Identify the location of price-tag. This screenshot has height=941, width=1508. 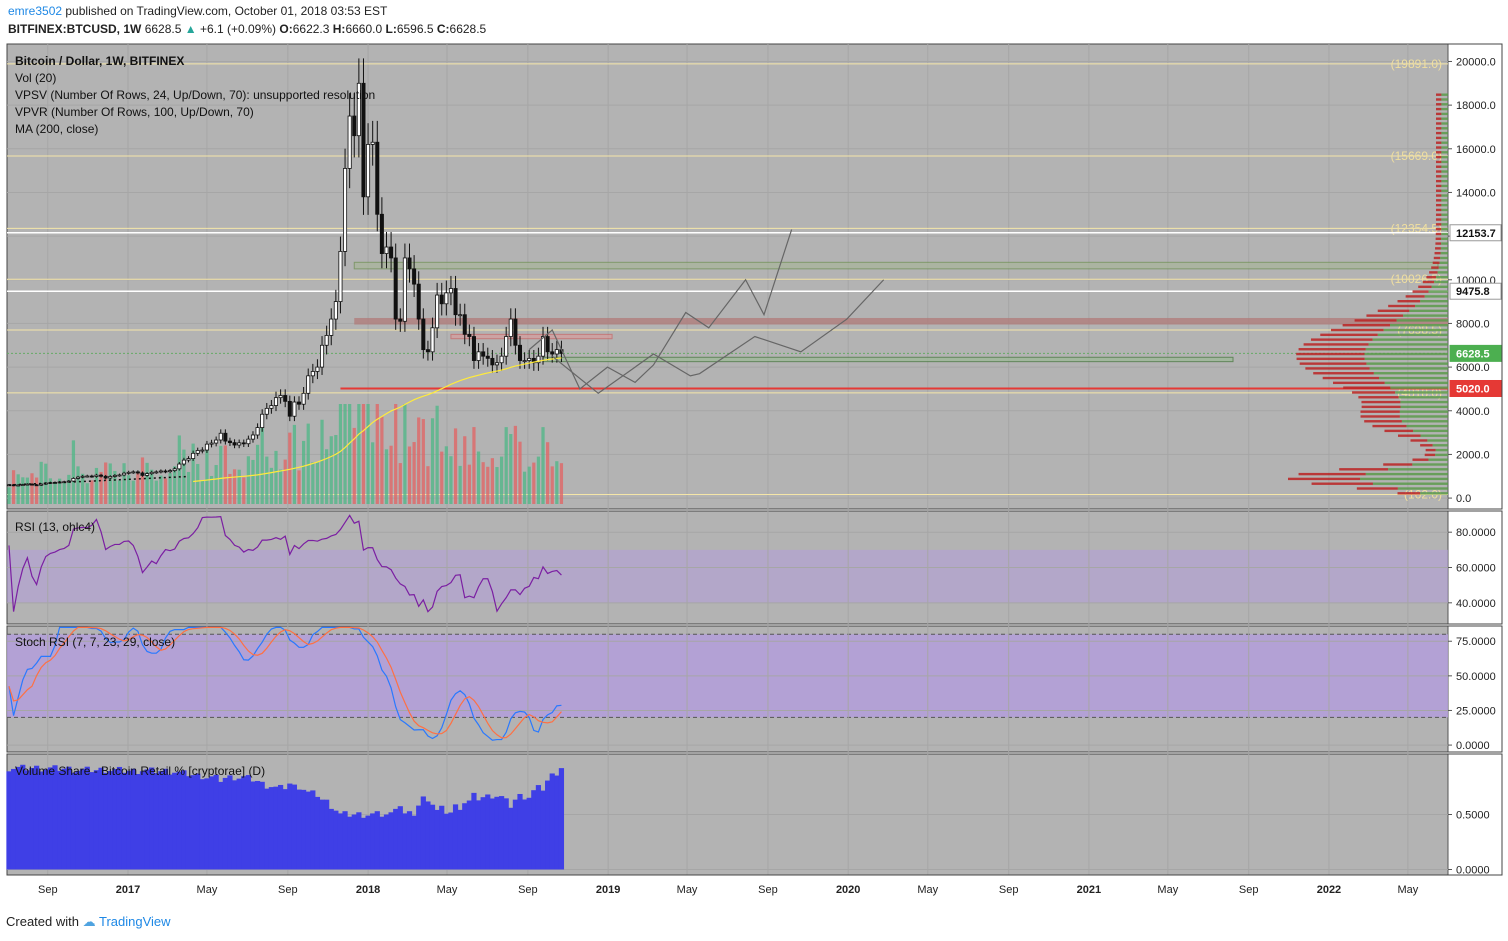
(1475, 388).